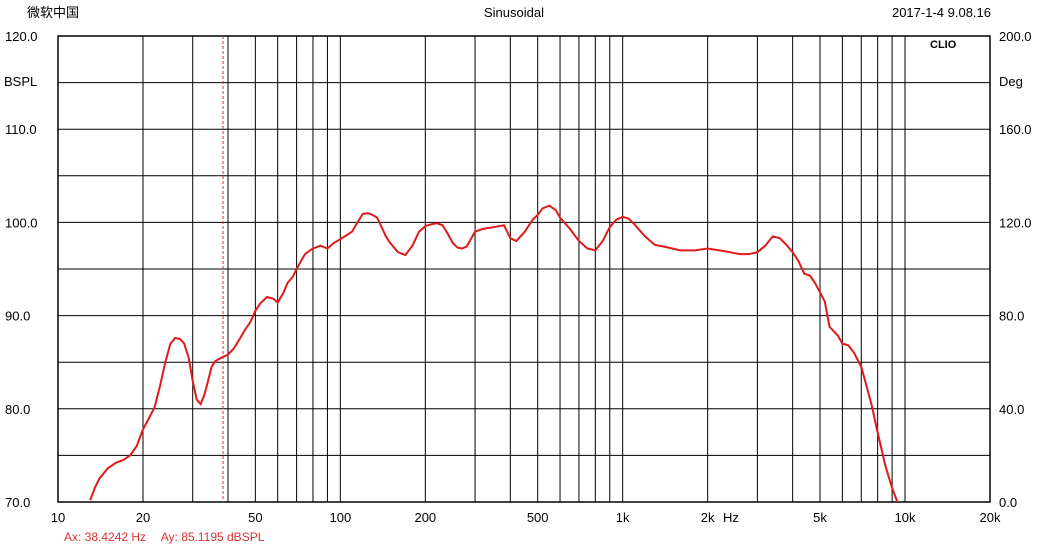 This screenshot has width=1039, height=550. Describe the element at coordinates (17, 409) in the screenshot. I see `y-tick-label: 80.0` at that location.